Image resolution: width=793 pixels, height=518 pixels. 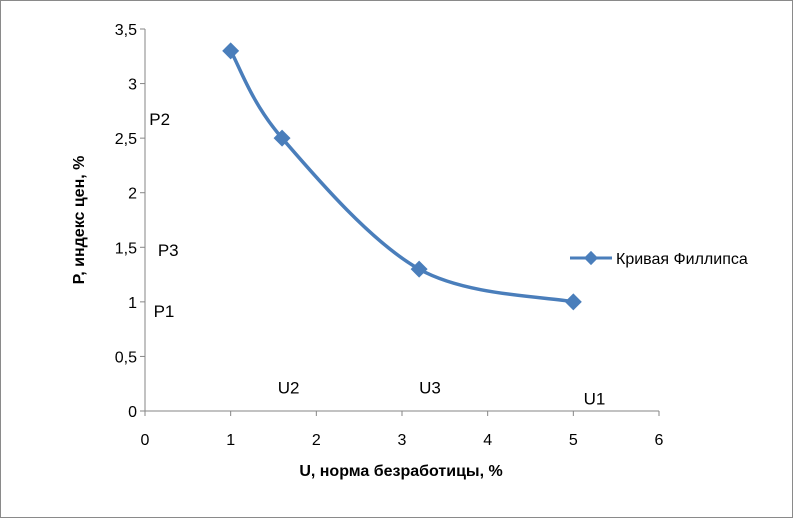 I want to click on annotation-label: U2, so click(x=289, y=388).